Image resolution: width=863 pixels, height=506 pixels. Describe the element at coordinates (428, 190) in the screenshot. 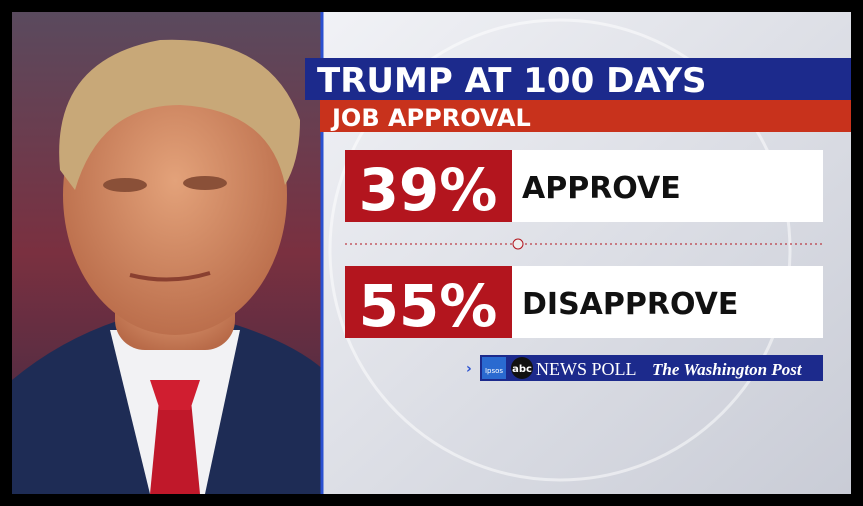

I see `percent: 39%` at that location.